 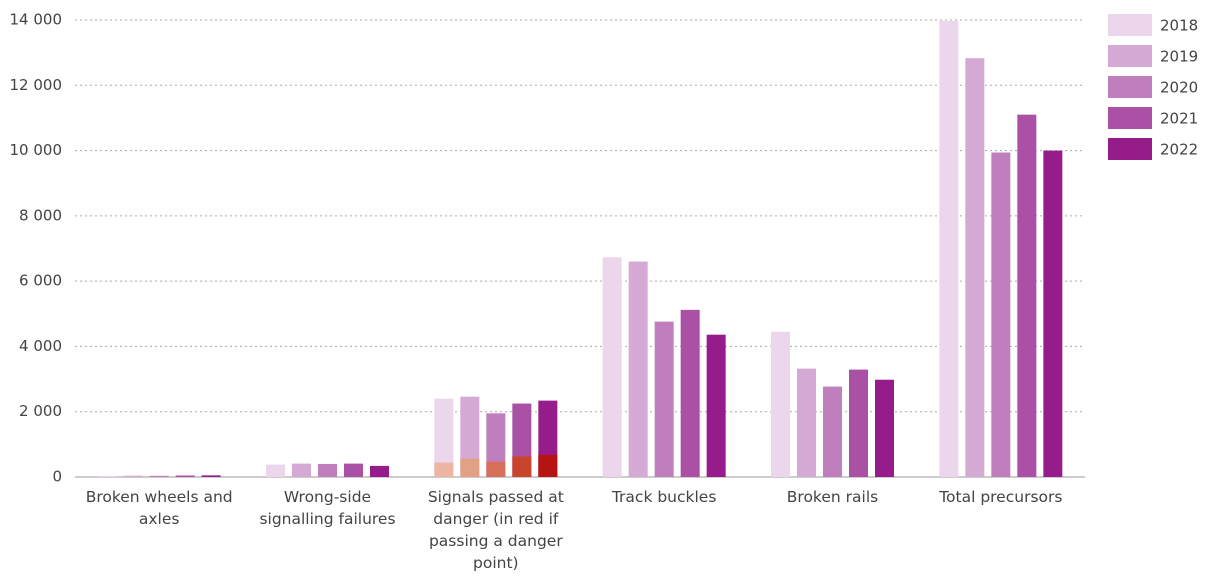 I want to click on legend-label: 2022, so click(x=1179, y=150).